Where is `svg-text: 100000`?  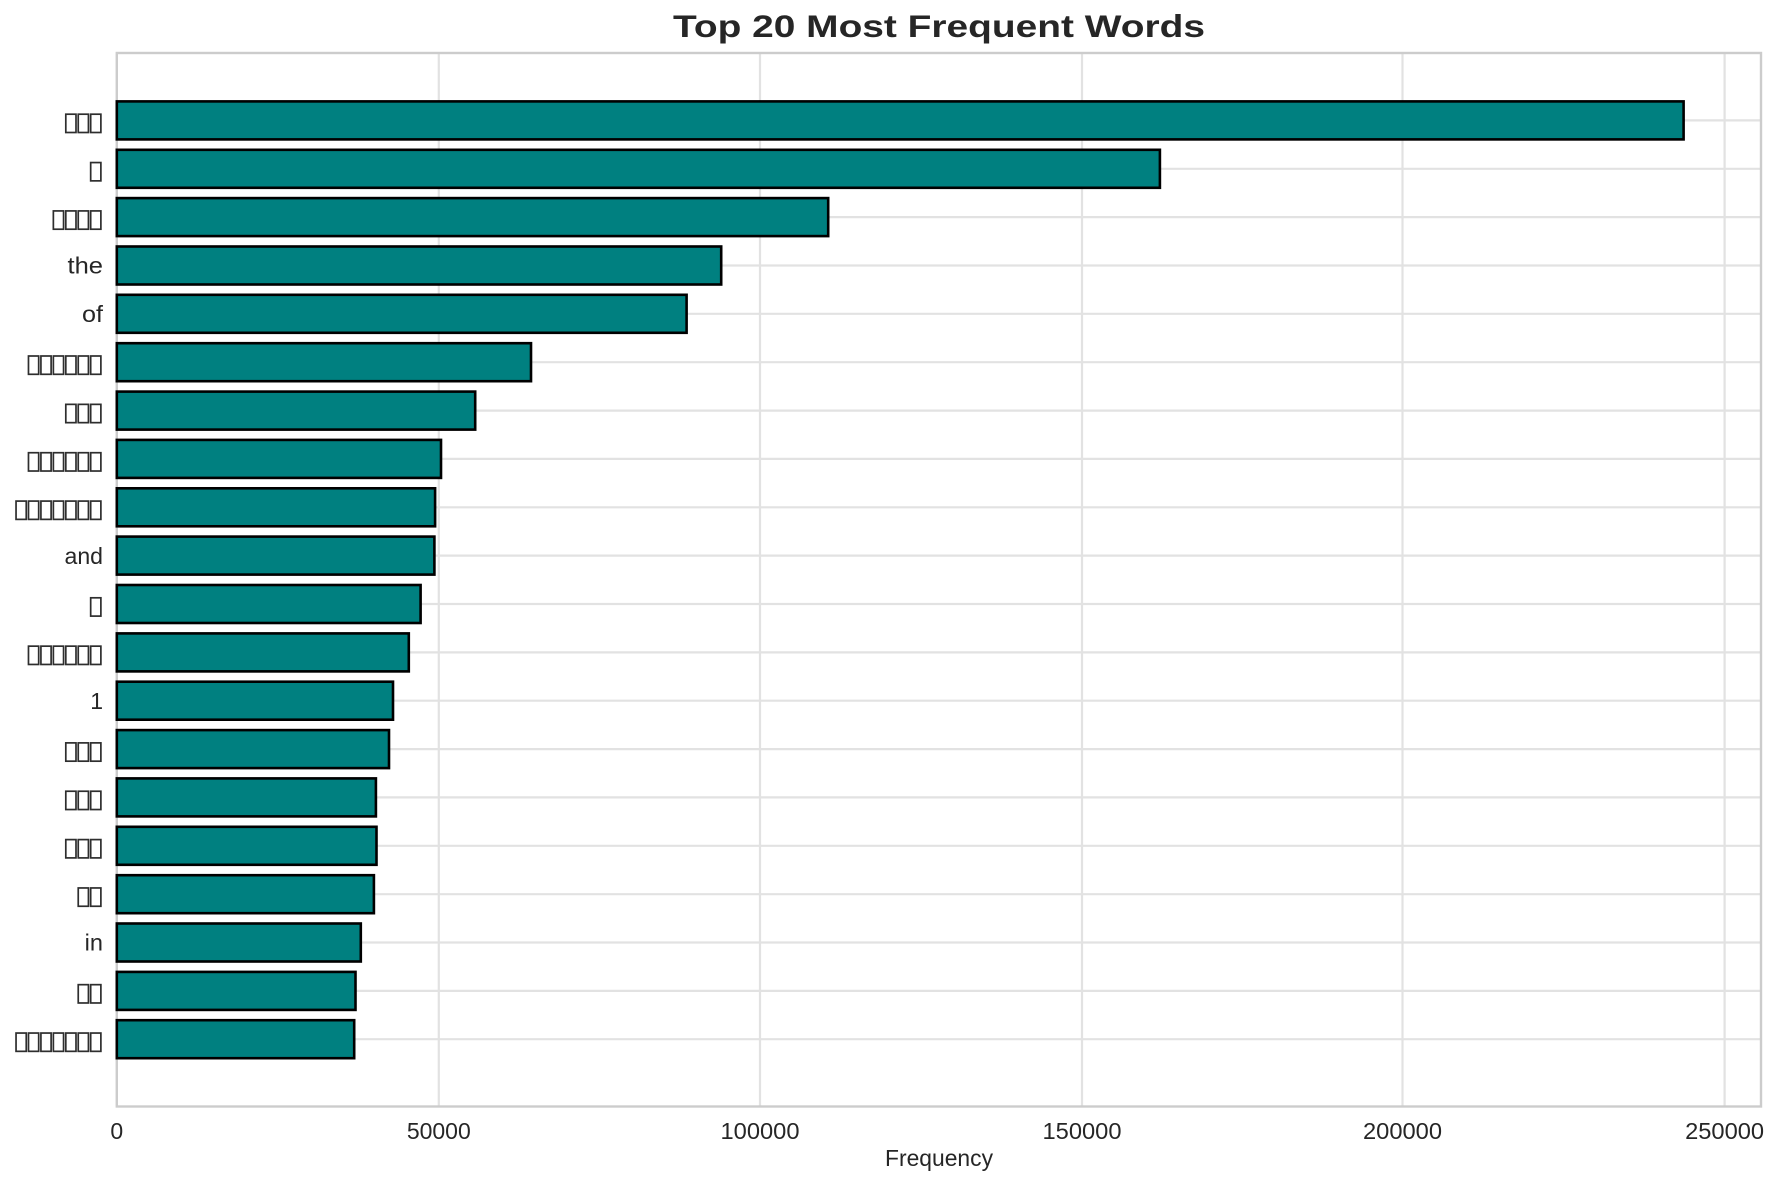 svg-text: 100000 is located at coordinates (760, 1131).